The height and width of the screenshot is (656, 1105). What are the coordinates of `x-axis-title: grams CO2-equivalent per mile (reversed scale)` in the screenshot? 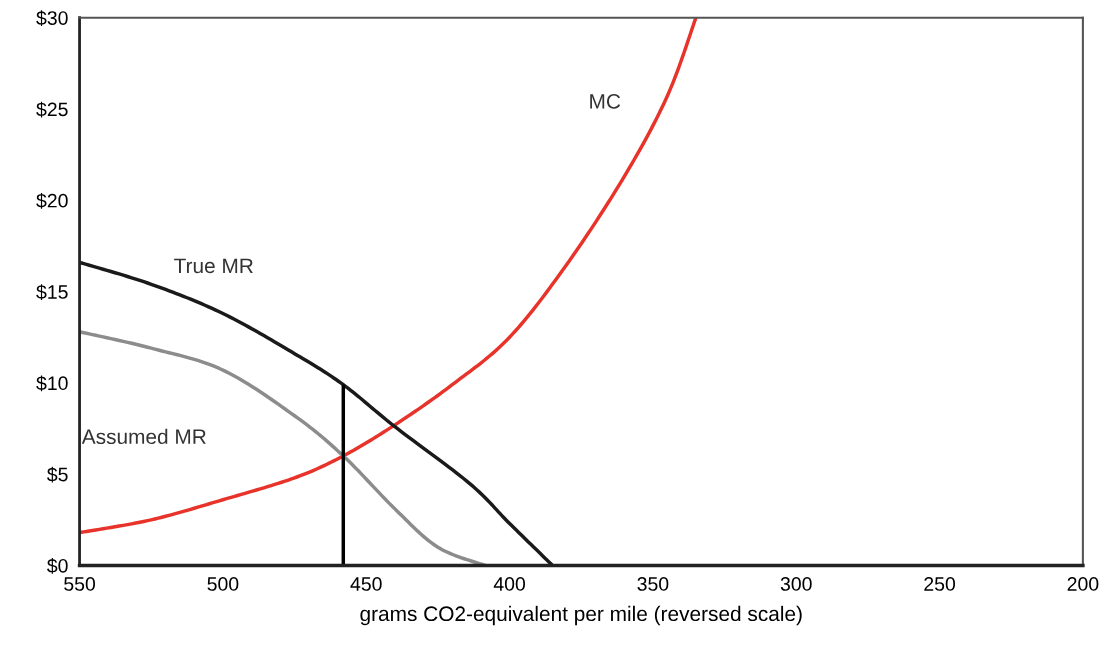 It's located at (581, 615).